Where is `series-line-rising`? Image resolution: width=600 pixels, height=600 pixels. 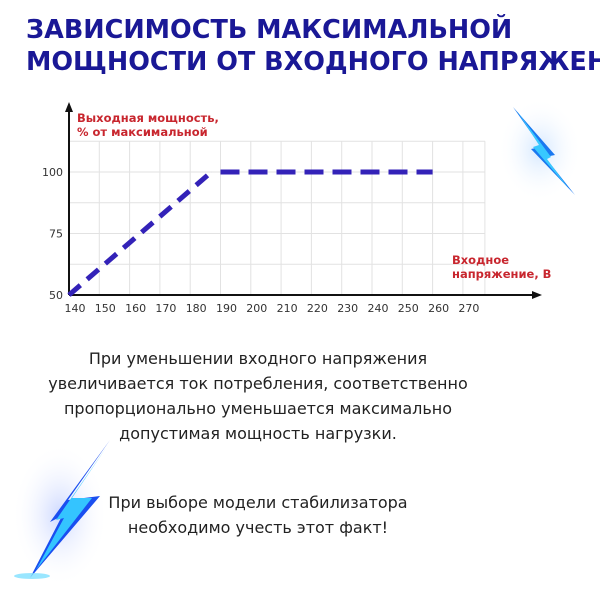
series-line-rising is located at coordinates (140, 233).